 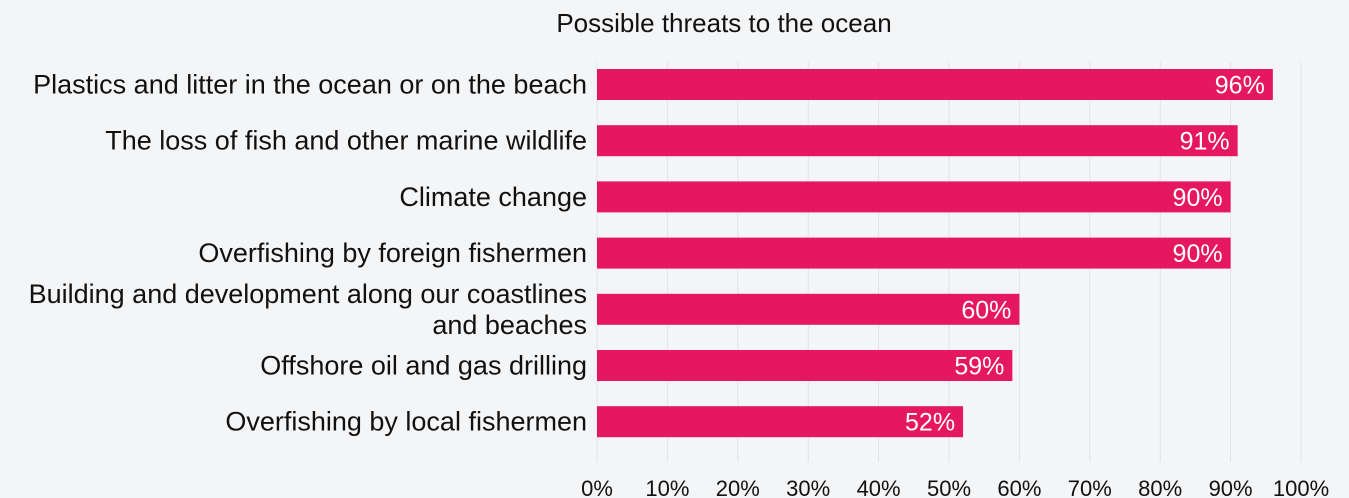 I want to click on category-label: Offshore oil and gas drilling, so click(x=423, y=366).